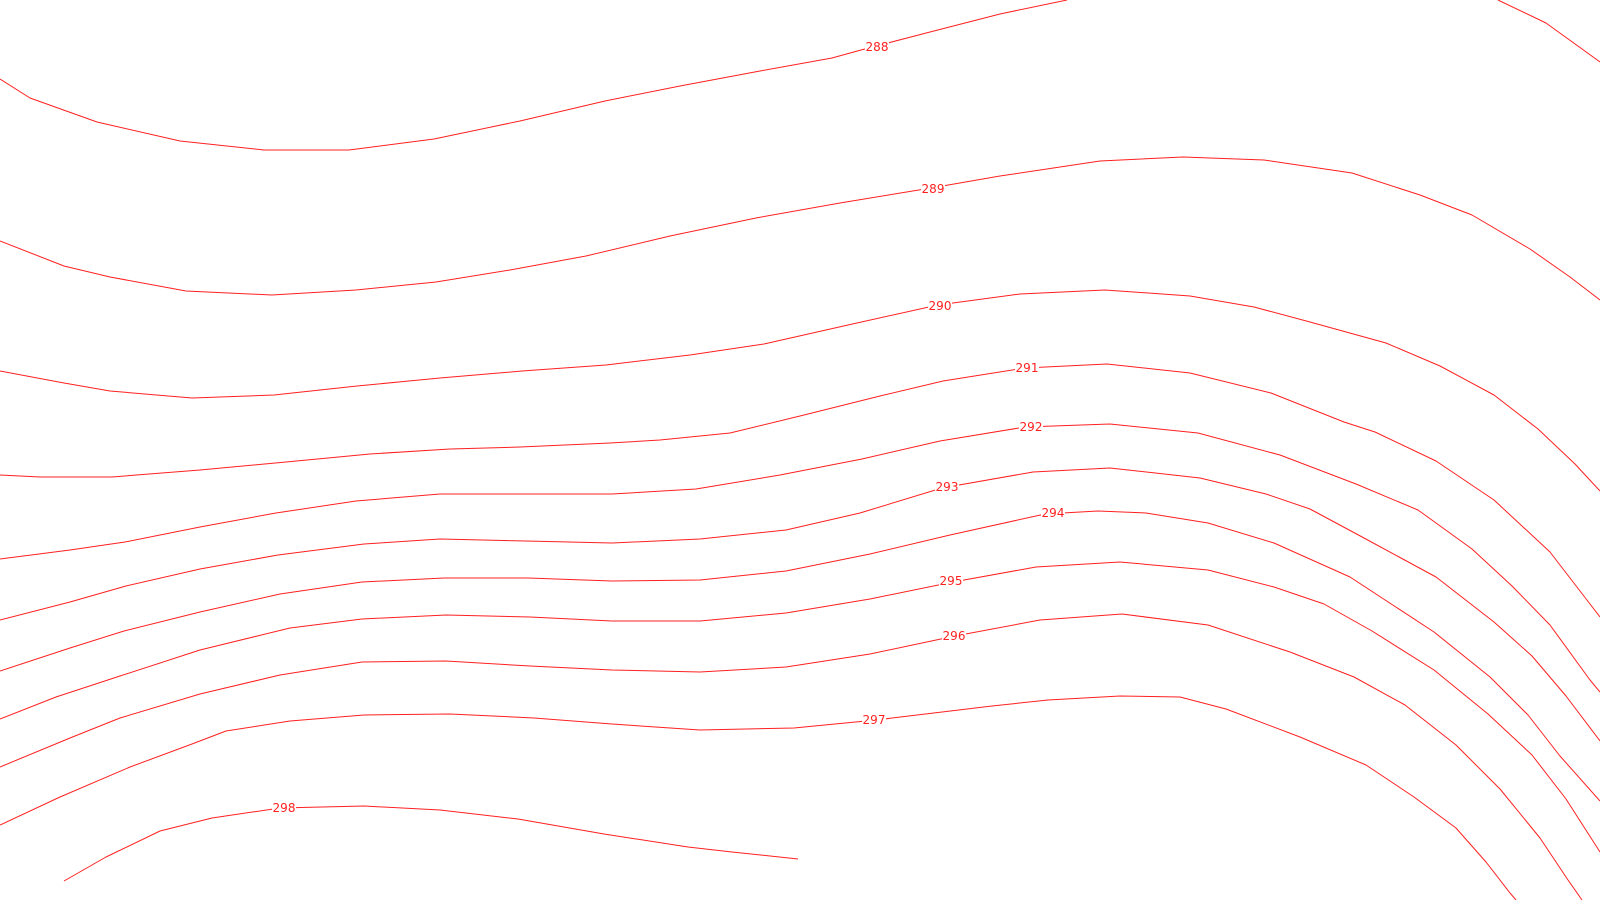 The image size is (1600, 900). I want to click on contour-label-text: 293, so click(947, 487).